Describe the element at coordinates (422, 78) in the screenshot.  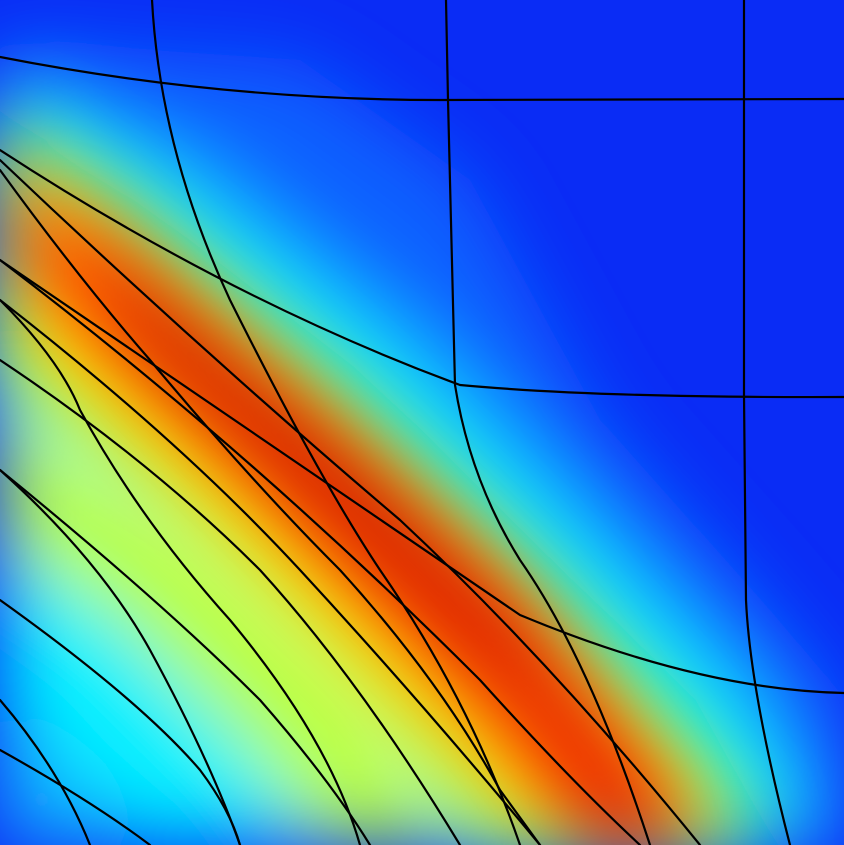
I see `mesh-curve-top` at that location.